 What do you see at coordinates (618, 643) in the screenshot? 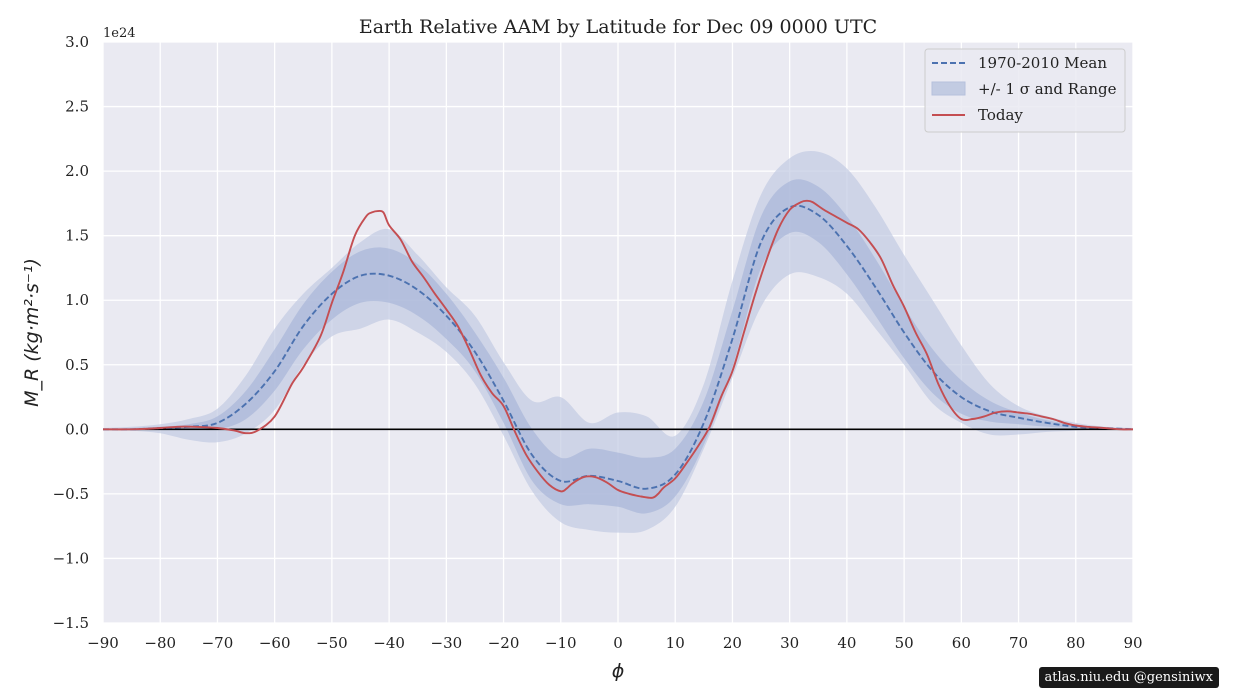
I see `x-tick-label: 0` at bounding box center [618, 643].